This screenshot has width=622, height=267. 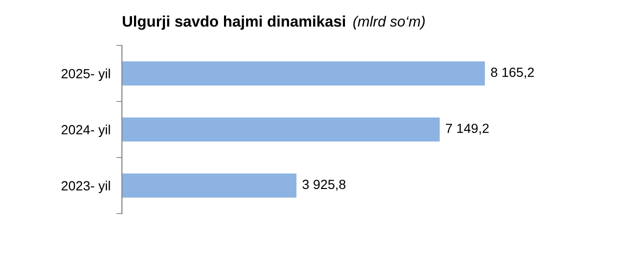 What do you see at coordinates (233, 23) in the screenshot?
I see `chart-title: Ulgurji savdo hajmi dinamikasi` at bounding box center [233, 23].